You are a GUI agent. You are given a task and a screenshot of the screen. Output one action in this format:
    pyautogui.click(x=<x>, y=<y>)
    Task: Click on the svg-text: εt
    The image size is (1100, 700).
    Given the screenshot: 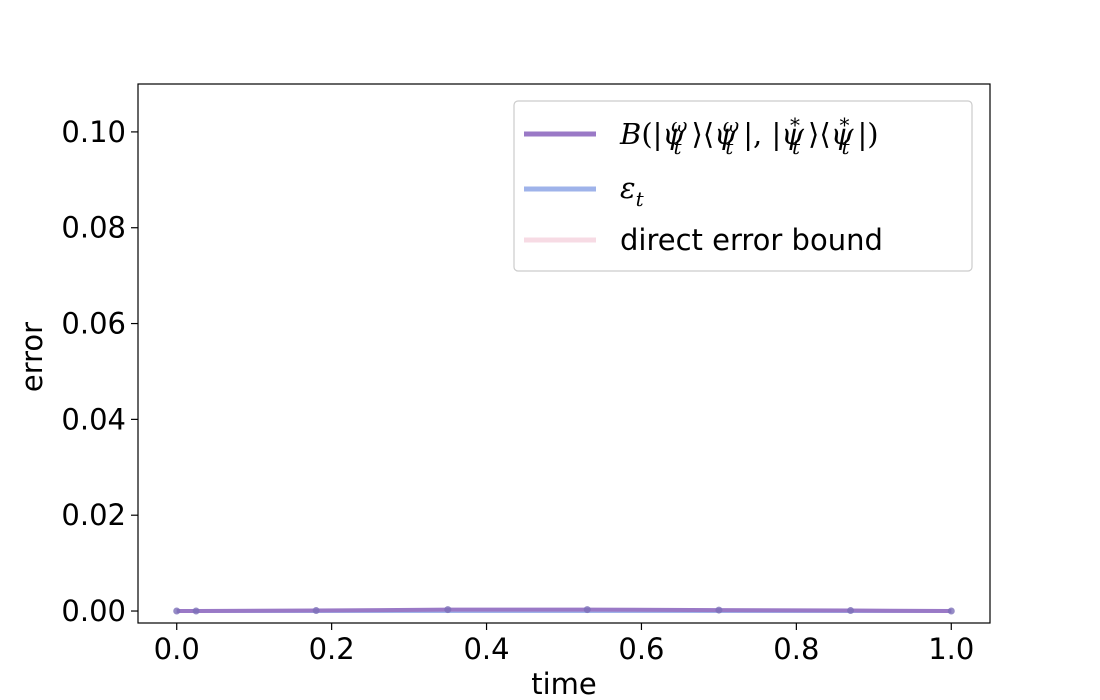 What is the action you would take?
    pyautogui.click(x=632, y=191)
    